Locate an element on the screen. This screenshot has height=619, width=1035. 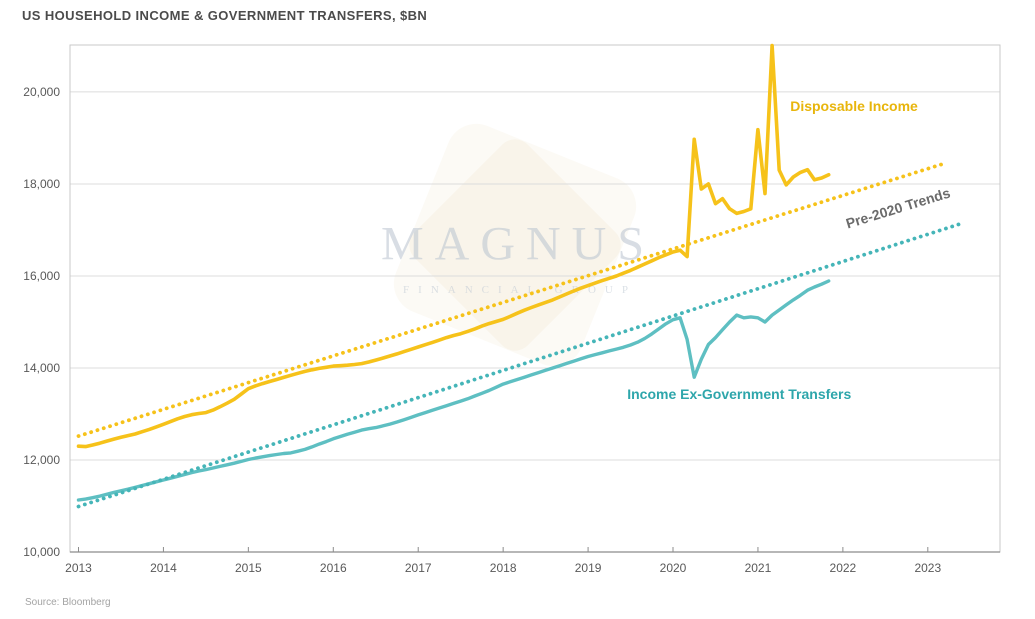
x-tick-label: 2021 is located at coordinates (758, 568).